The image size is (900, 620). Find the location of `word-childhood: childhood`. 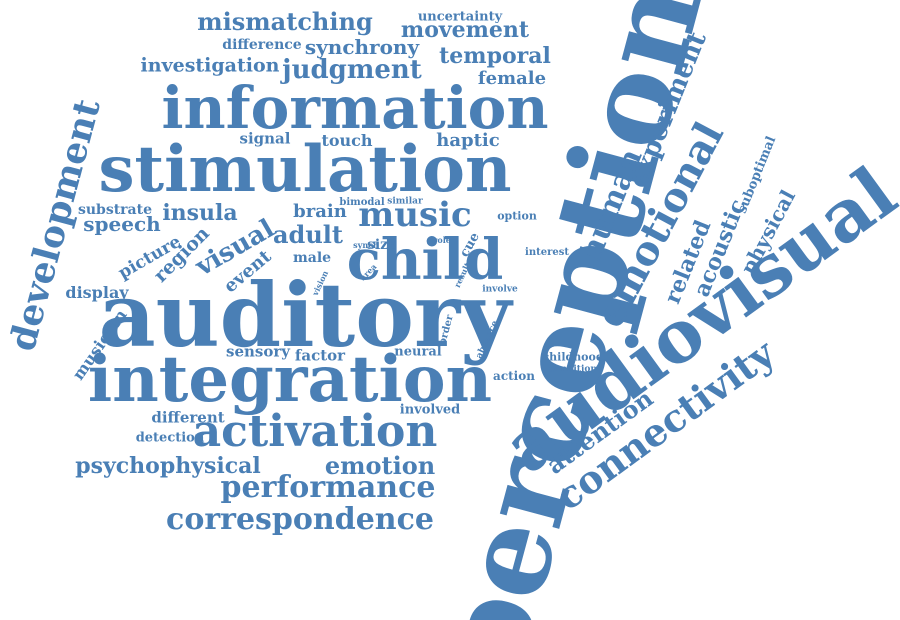

word-childhood: childhood is located at coordinates (573, 357).